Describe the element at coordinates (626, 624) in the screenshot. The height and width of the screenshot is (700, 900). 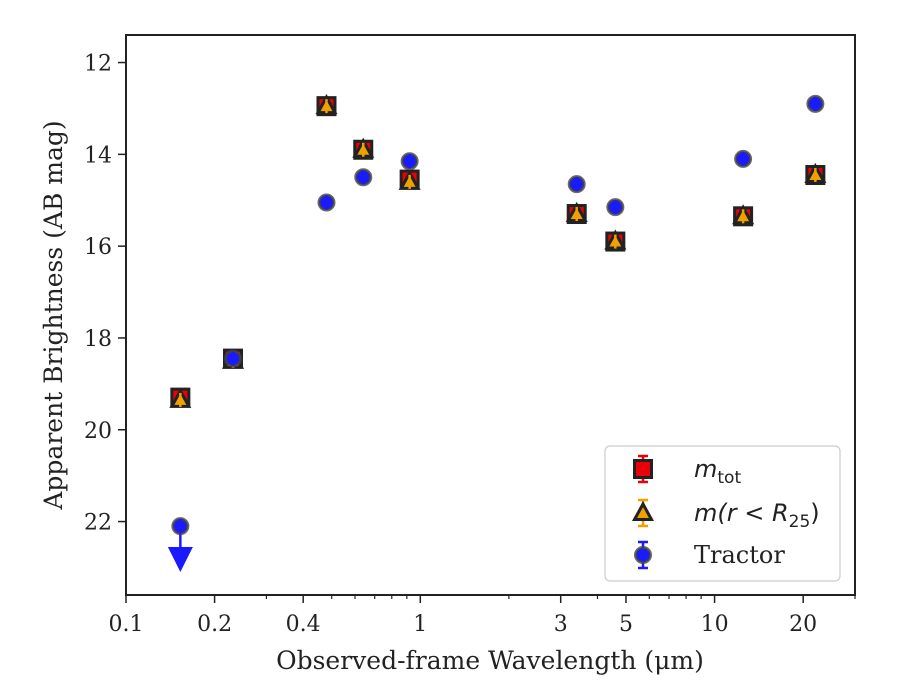
I see `x-tick-label: 5` at that location.